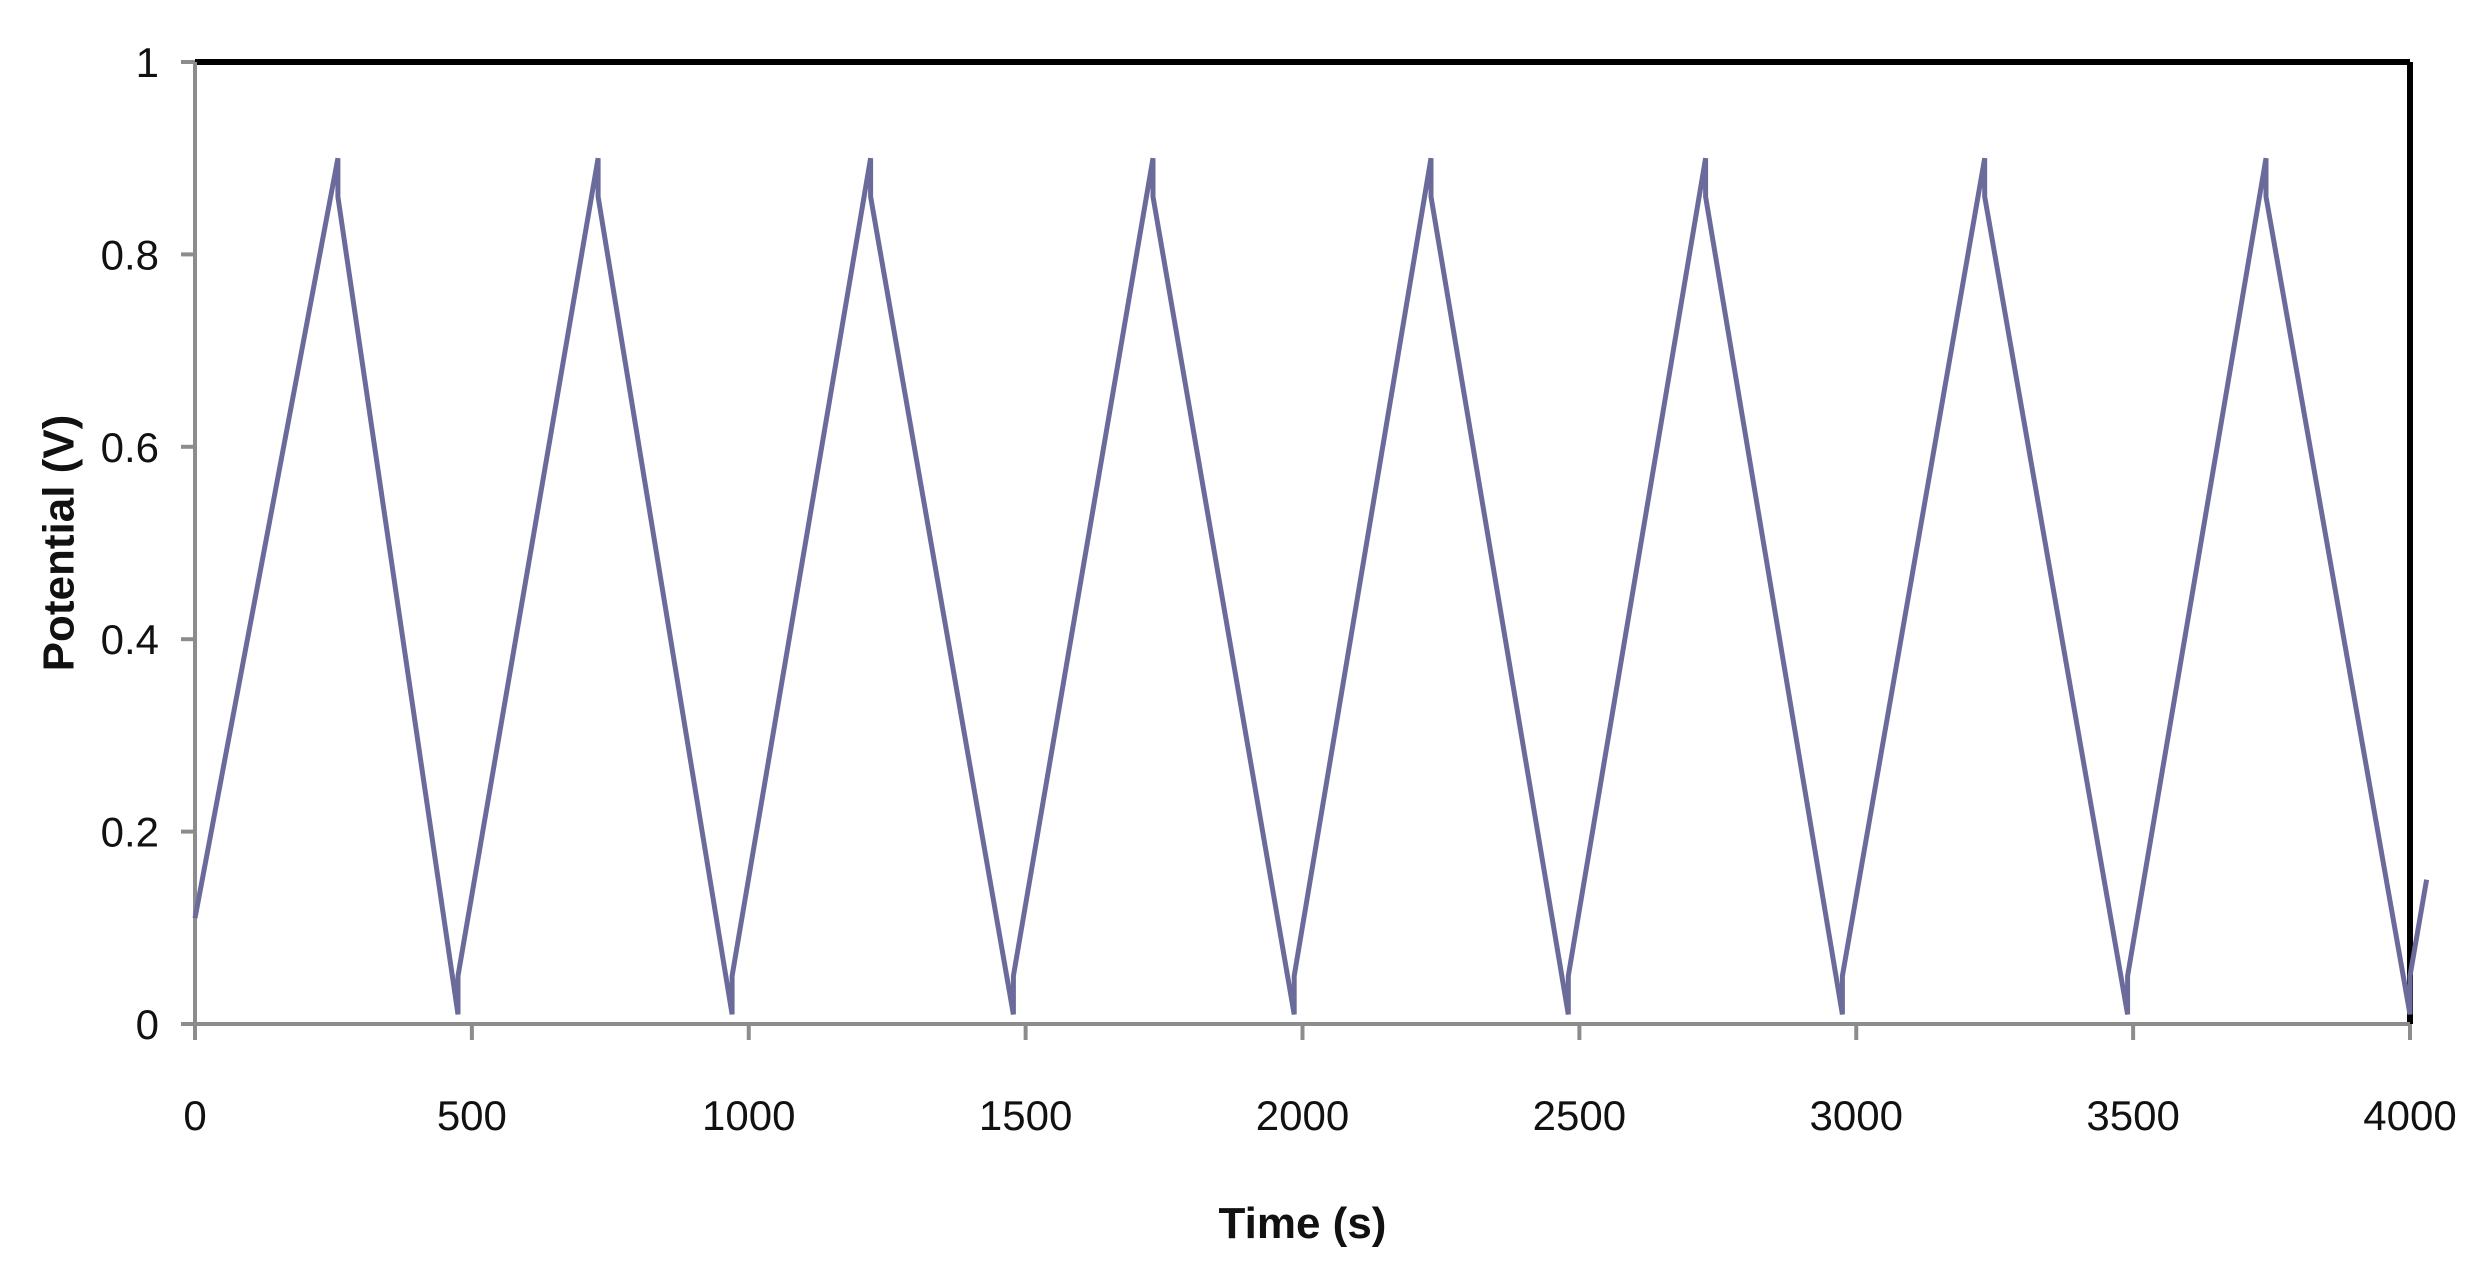  What do you see at coordinates (148, 543) in the screenshot?
I see `y-axis-ticks: 0 0.2 0.4 0.6 0.8 1` at bounding box center [148, 543].